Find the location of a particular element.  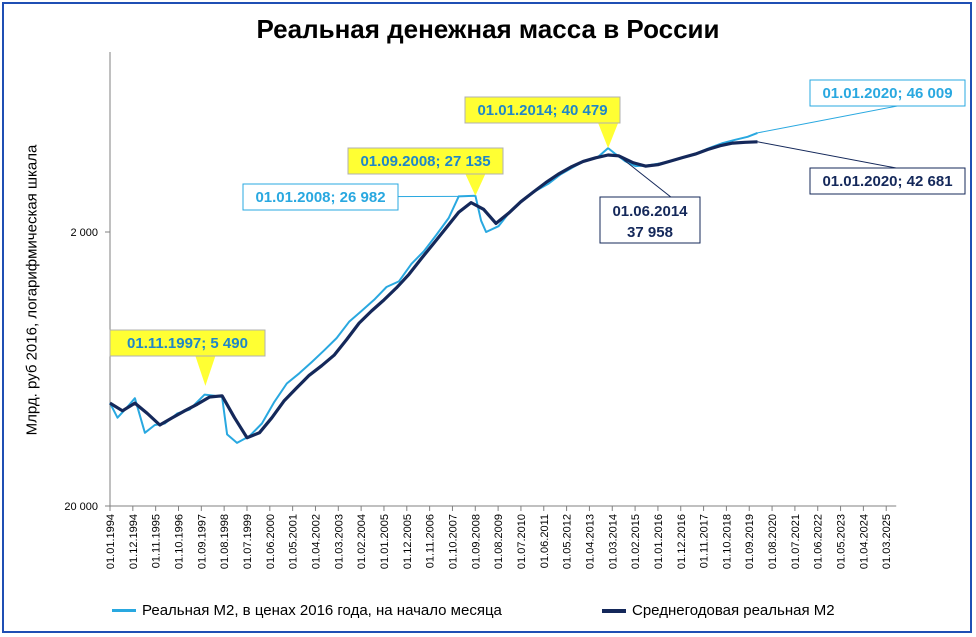

x-tick-label: 01.01.2005 is located at coordinates (385, 541).